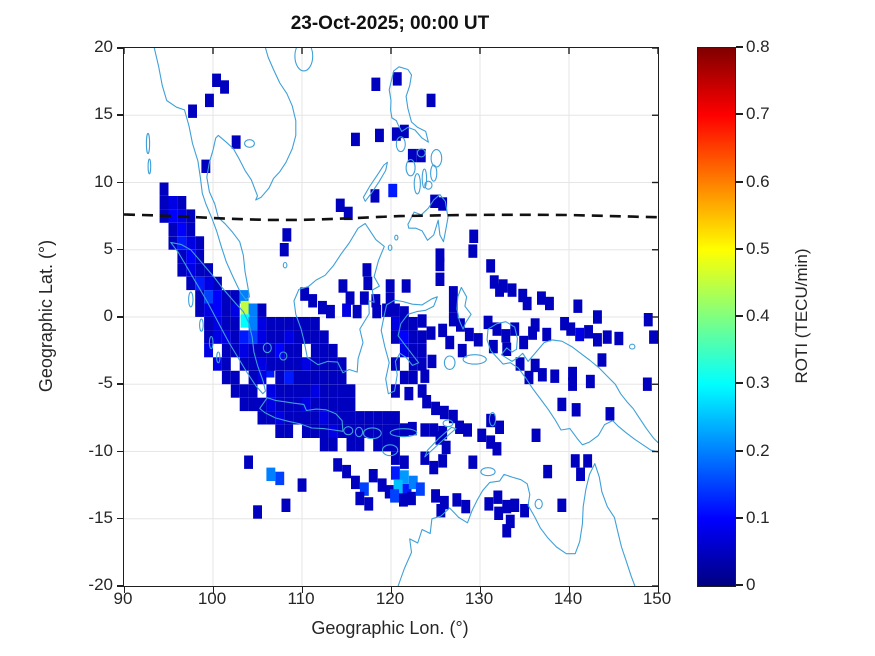 The image size is (875, 656). What do you see at coordinates (569, 590) in the screenshot?
I see `x-tick-bottom` at bounding box center [569, 590].